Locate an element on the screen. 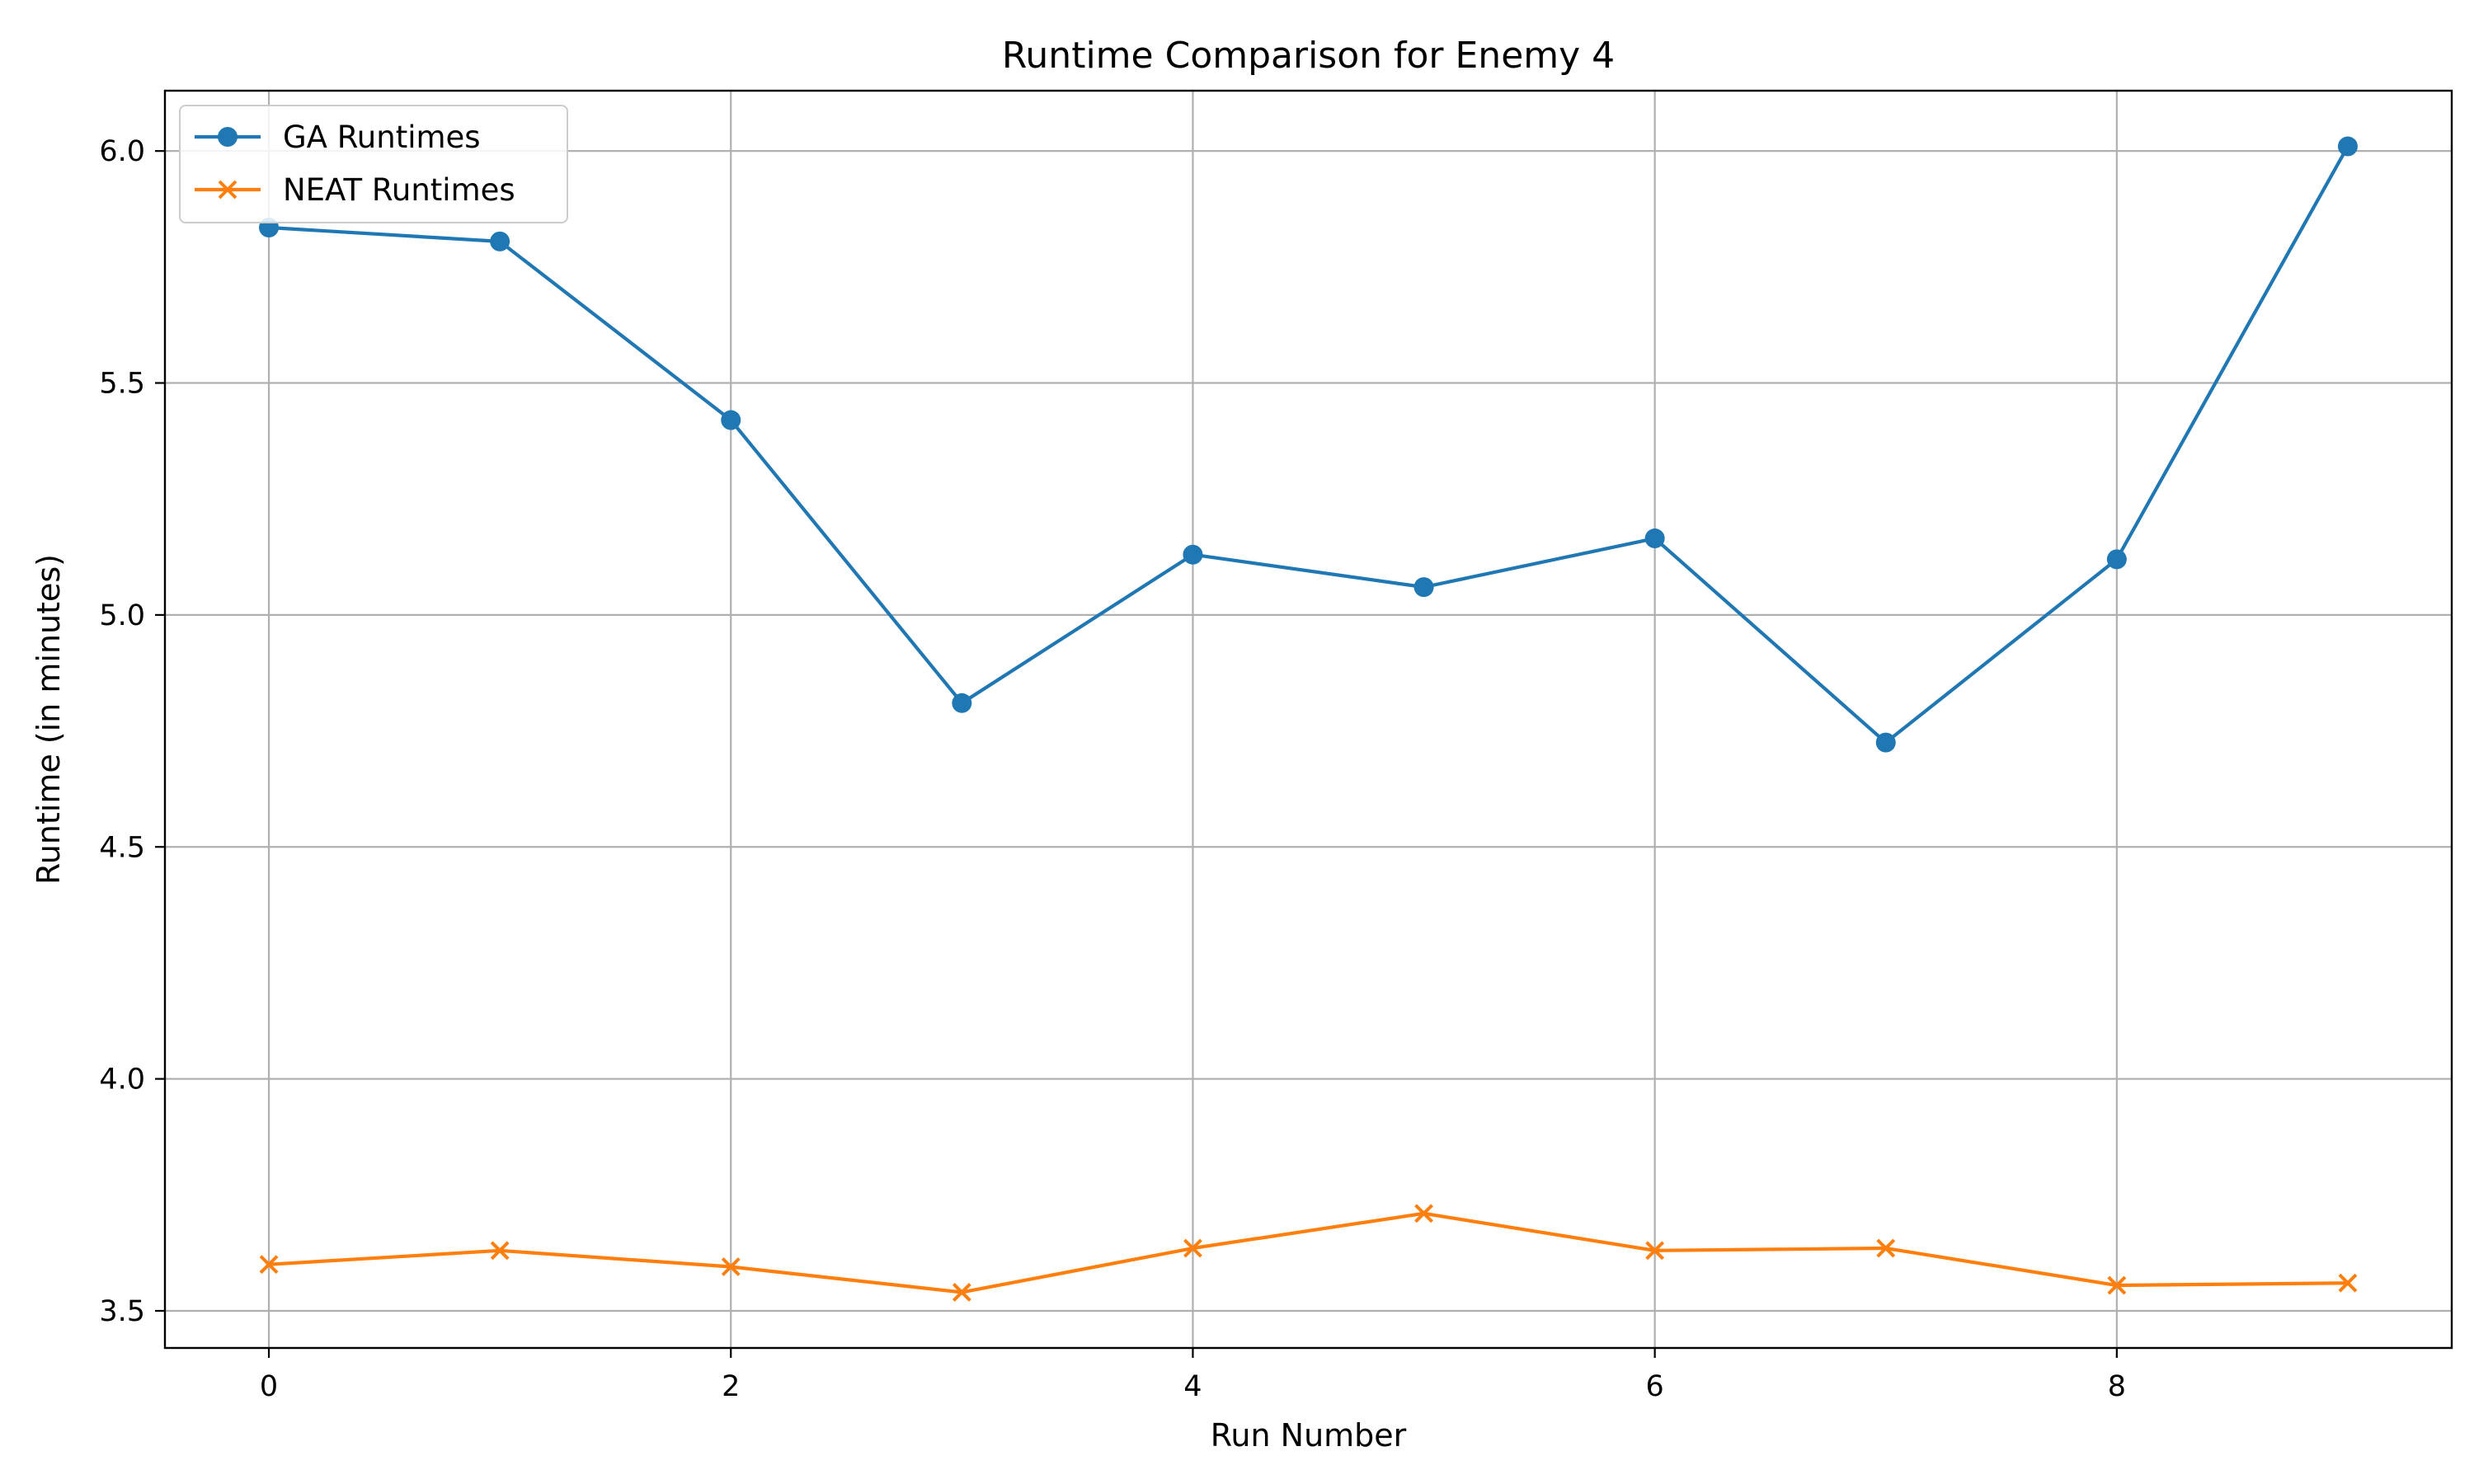 The image size is (2474, 1484). legend-box is located at coordinates (373, 164).